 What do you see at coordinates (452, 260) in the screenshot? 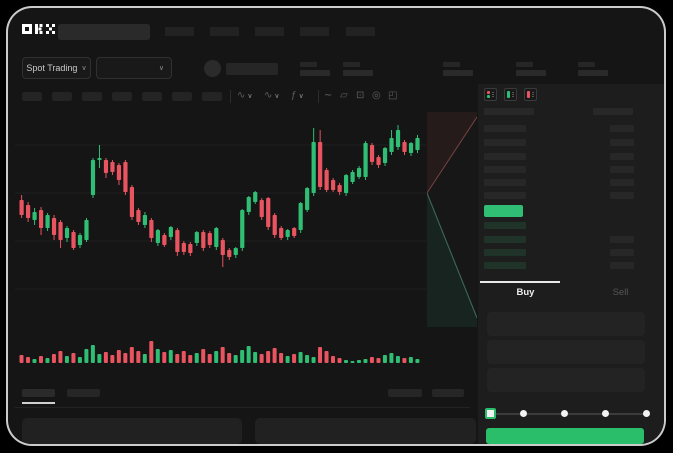
I see `bids-depth-area` at bounding box center [452, 260].